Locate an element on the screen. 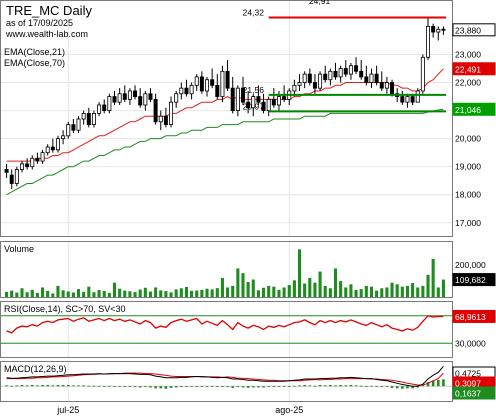 This screenshot has width=496, height=420. chart-date: as of 17/09/2025 is located at coordinates (39, 23).